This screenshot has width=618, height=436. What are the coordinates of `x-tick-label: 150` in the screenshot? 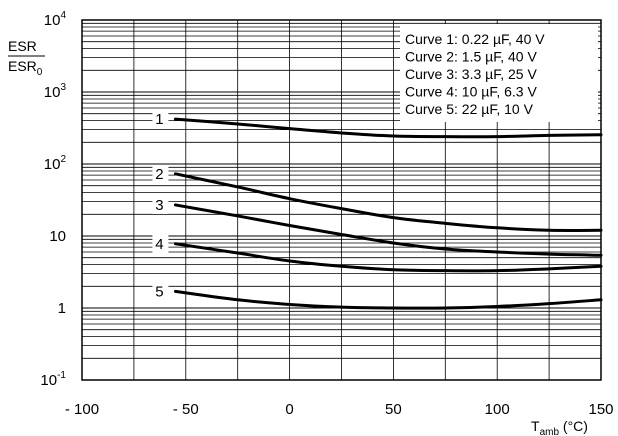 It's located at (600, 409).